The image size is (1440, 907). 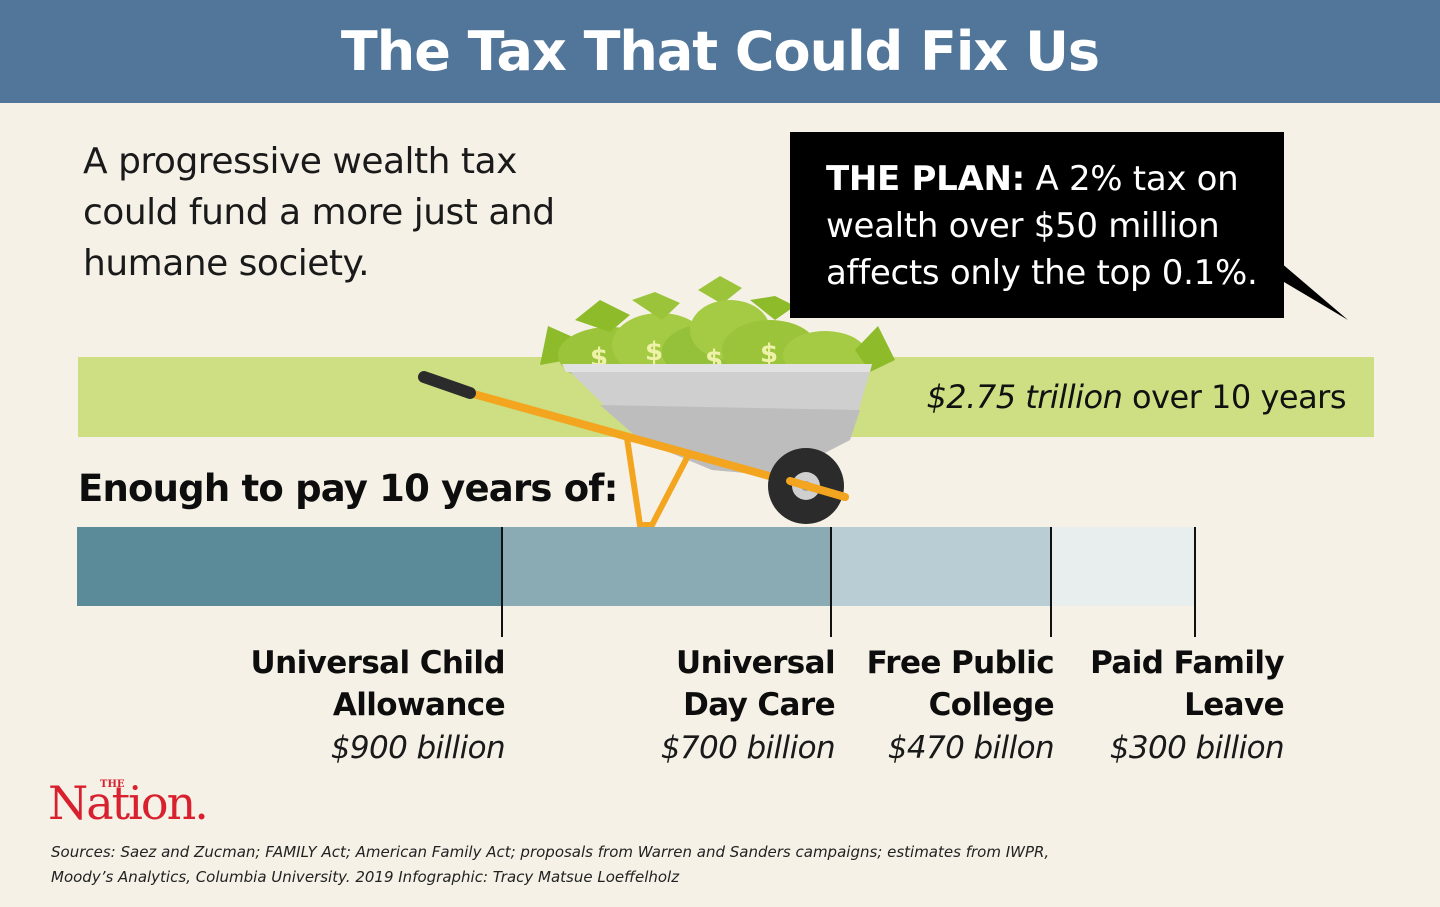 What do you see at coordinates (289, 566) in the screenshot?
I see `bar-segment-child-allowance` at bounding box center [289, 566].